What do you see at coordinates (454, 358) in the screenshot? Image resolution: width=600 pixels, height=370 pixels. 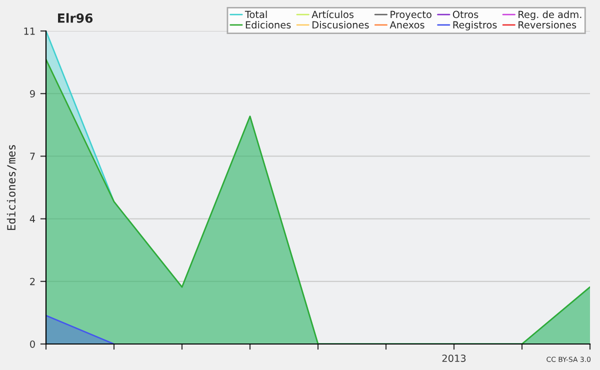 I see `x-tick-label: 2013` at bounding box center [454, 358].